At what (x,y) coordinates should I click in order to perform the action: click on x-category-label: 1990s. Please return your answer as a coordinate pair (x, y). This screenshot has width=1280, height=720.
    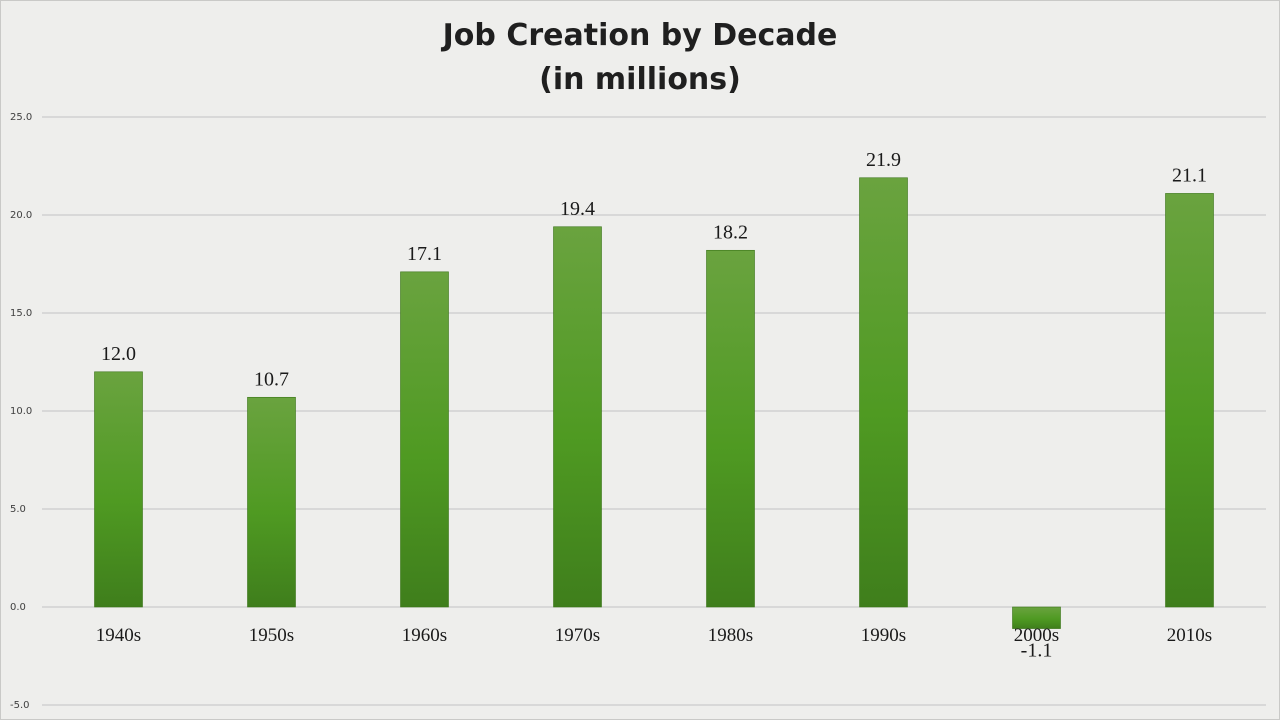
    Looking at the image, I should click on (883, 635).